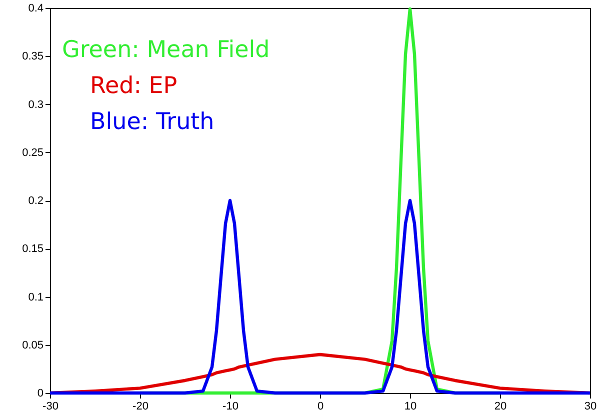  What do you see at coordinates (500, 406) in the screenshot?
I see `x-tick-label: 20` at bounding box center [500, 406].